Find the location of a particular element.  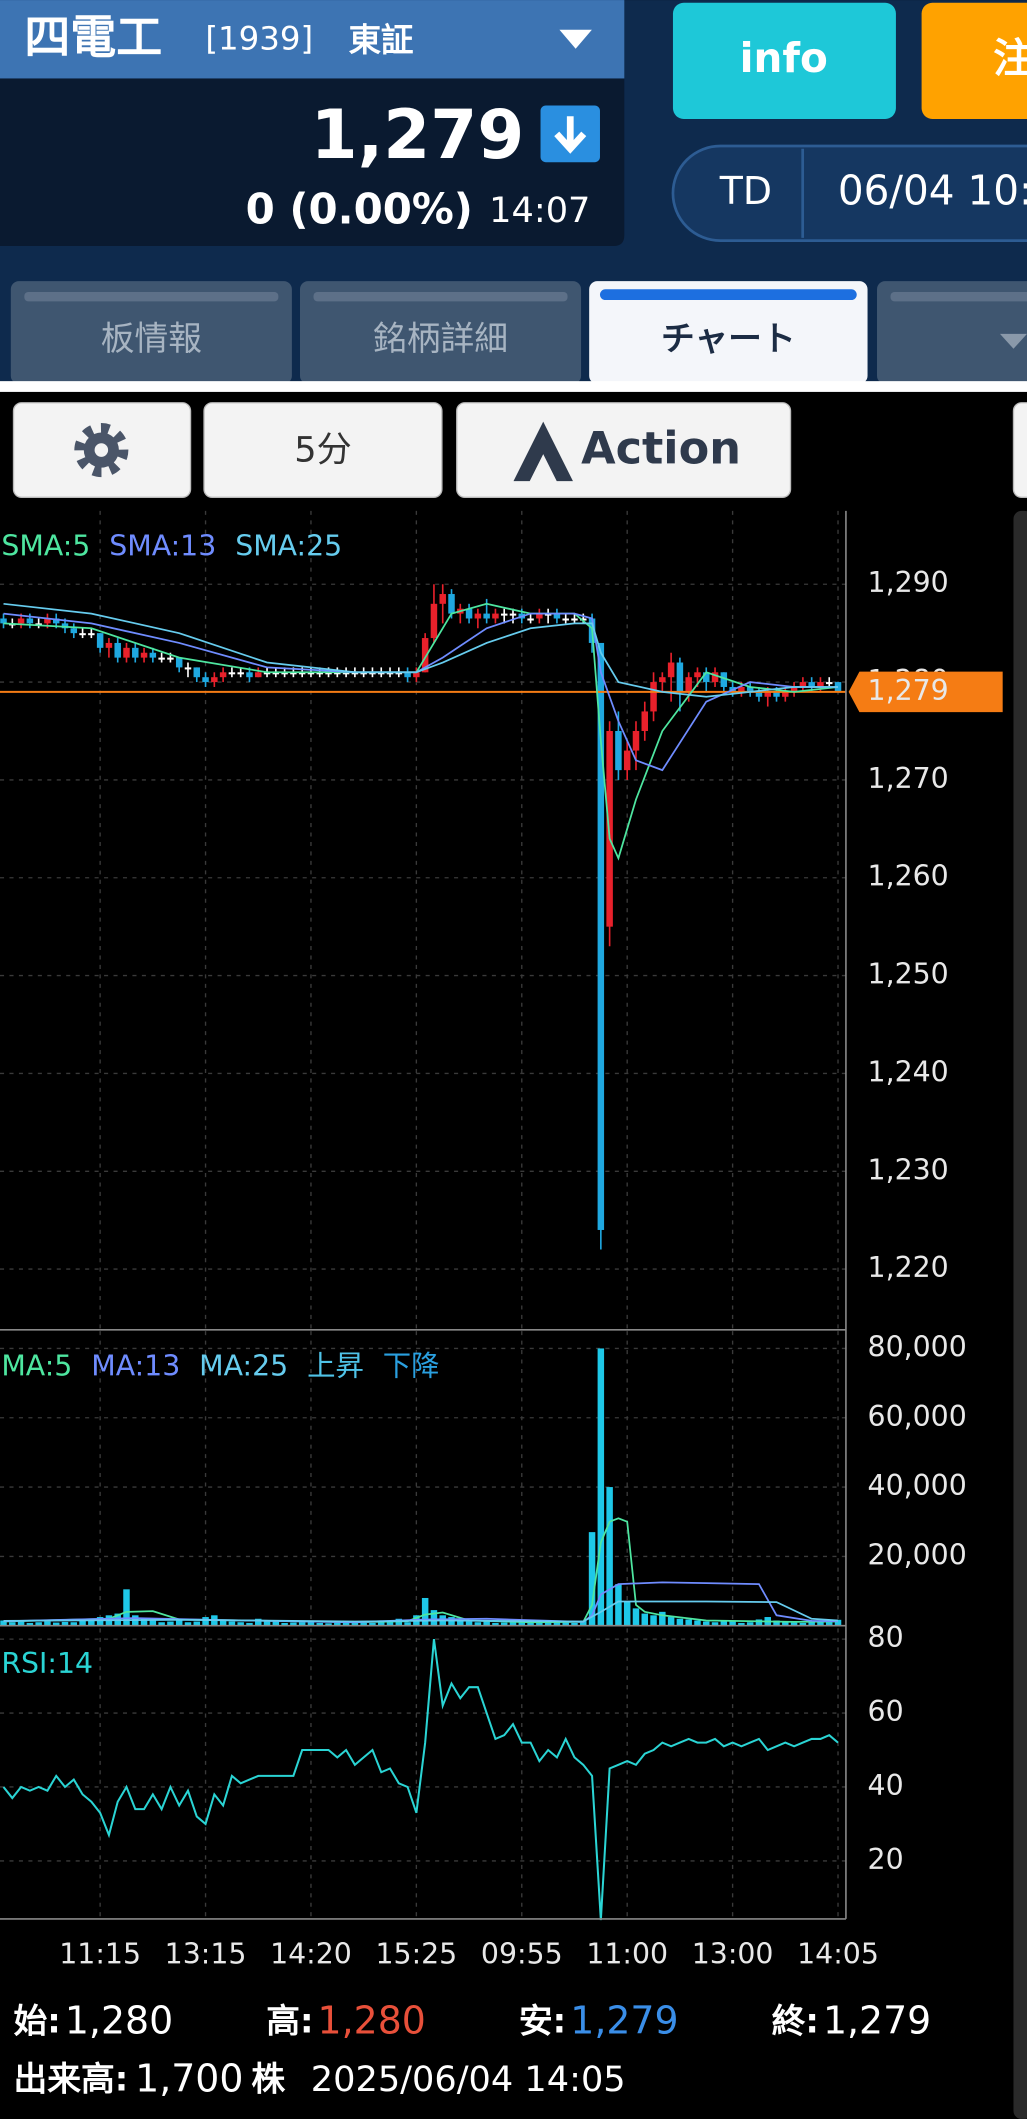

info-button is located at coordinates (784, 60).